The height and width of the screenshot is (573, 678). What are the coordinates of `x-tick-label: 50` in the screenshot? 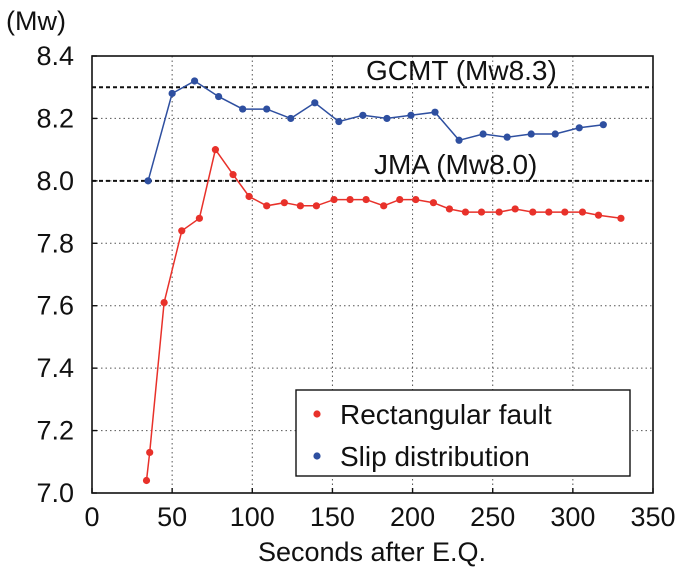 It's located at (172, 517).